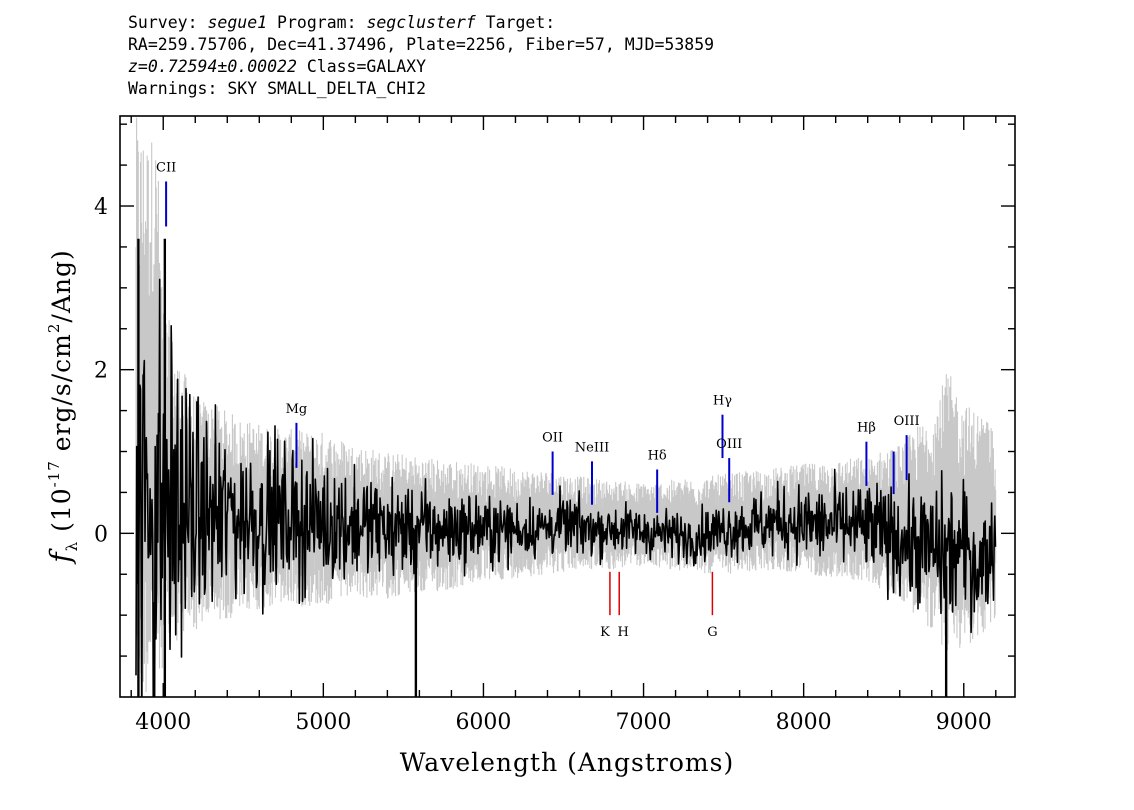 This screenshot has width=1134, height=810. Describe the element at coordinates (212, 66) in the screenshot. I see `redshift-value: z=0.72594±0.00022` at that location.